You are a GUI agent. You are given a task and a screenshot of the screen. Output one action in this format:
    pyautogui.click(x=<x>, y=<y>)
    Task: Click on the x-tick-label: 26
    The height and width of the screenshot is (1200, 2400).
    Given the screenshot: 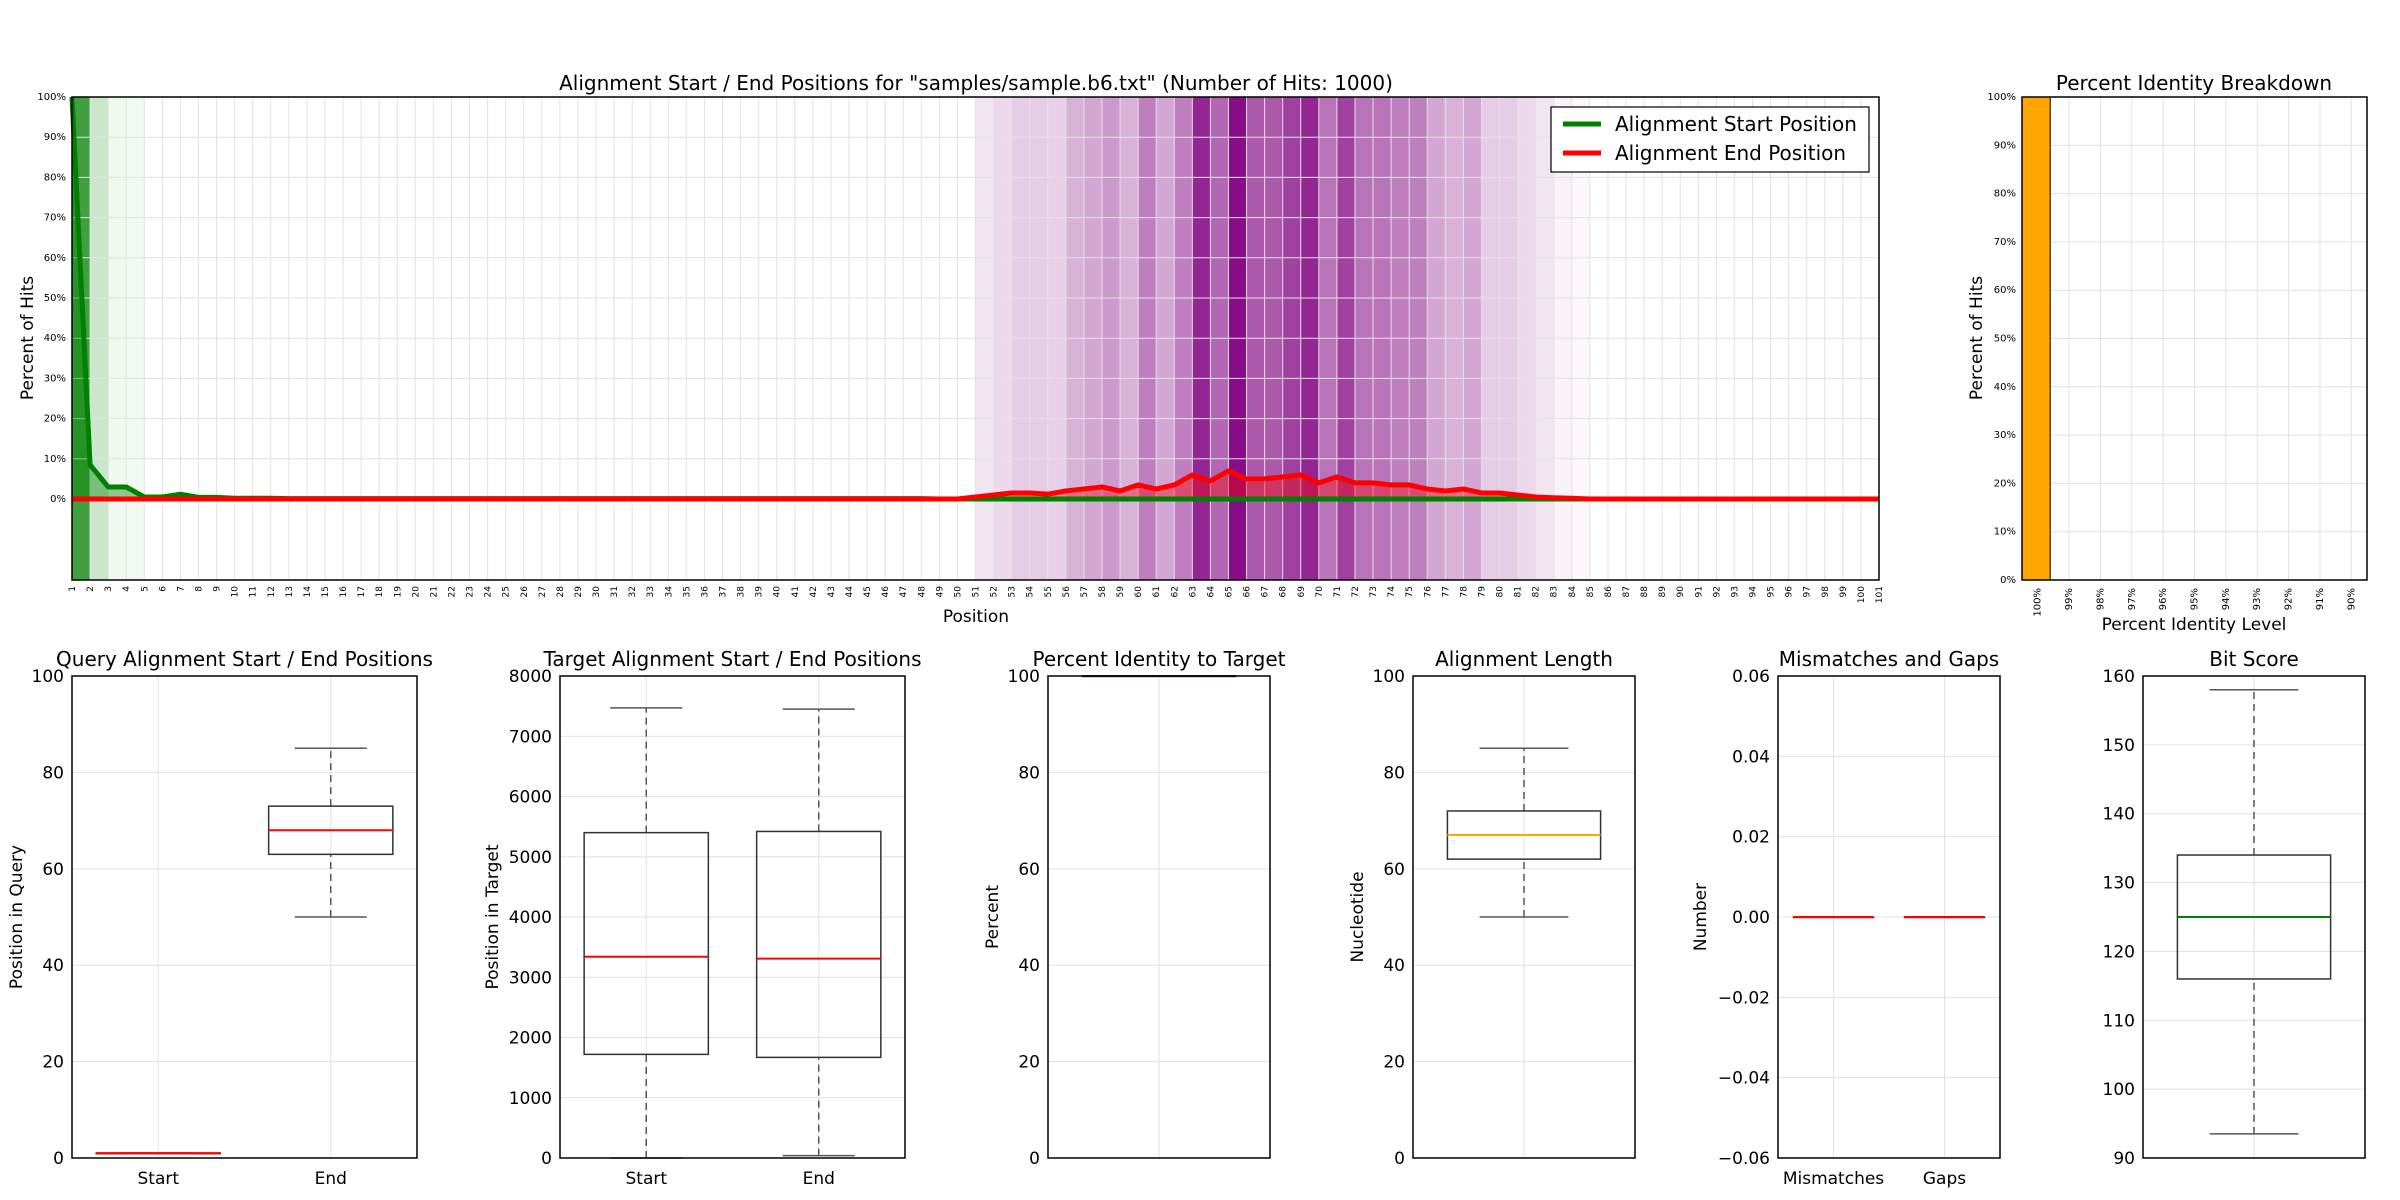 What is the action you would take?
    pyautogui.click(x=525, y=592)
    